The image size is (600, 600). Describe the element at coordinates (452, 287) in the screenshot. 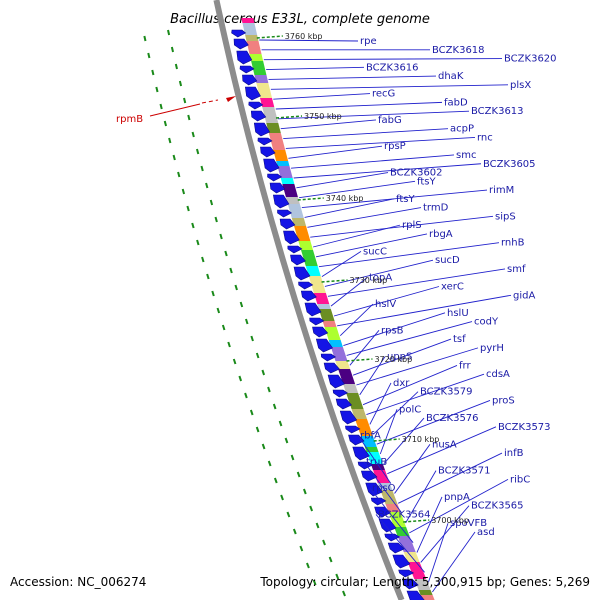

I see `gene-label: xerC` at that location.